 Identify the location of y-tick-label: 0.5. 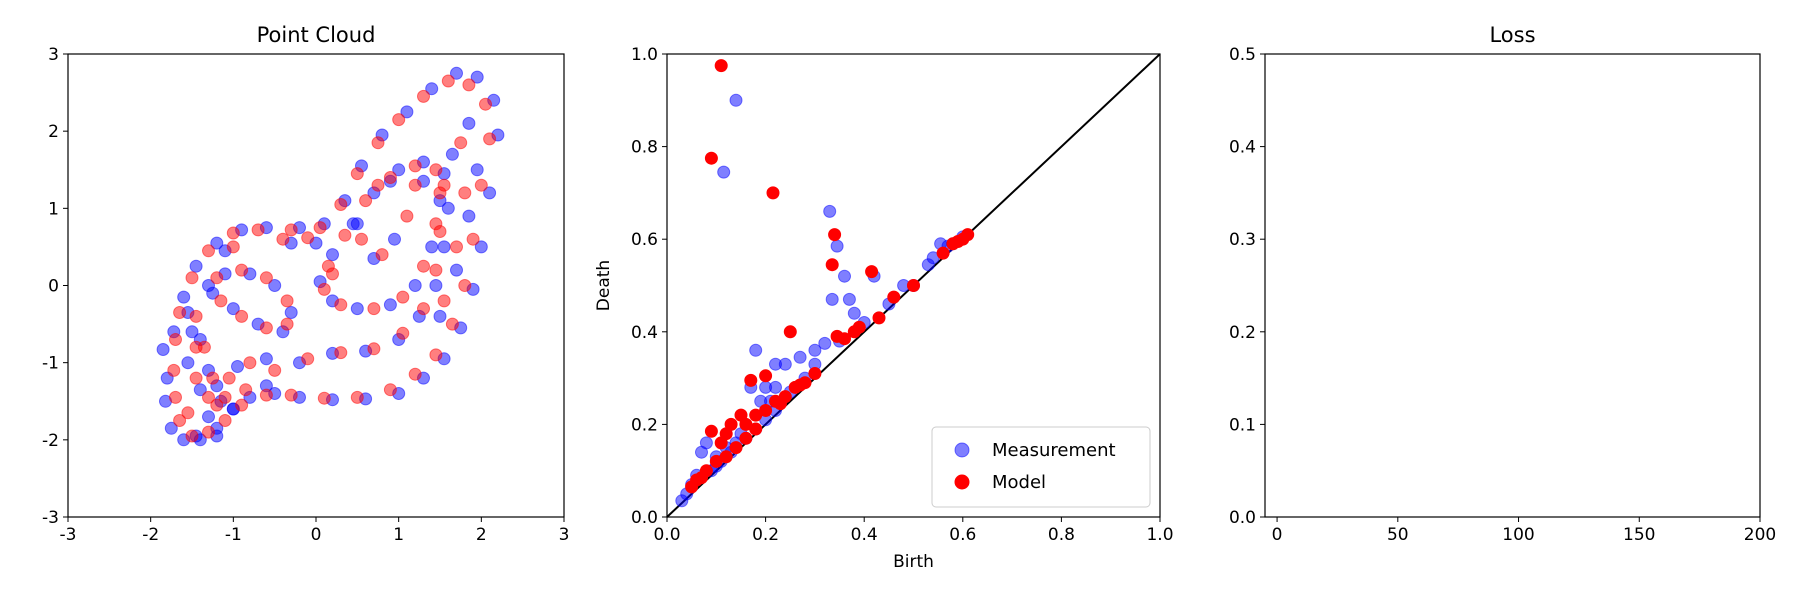
(1242, 55).